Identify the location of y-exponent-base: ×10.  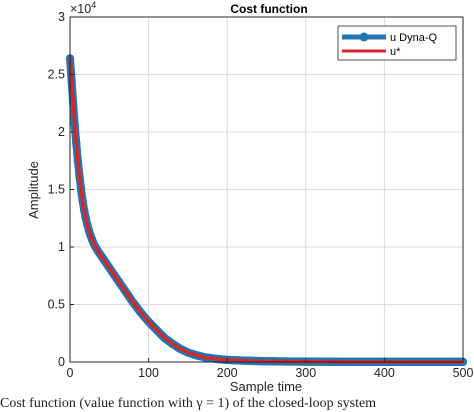
(80, 9).